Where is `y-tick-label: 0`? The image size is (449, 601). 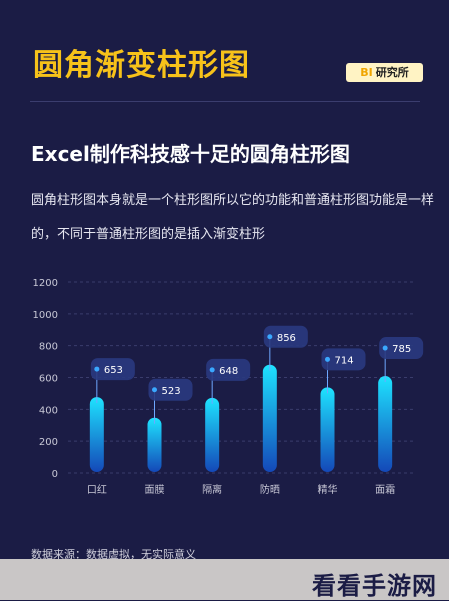
y-tick-label: 0 is located at coordinates (55, 474).